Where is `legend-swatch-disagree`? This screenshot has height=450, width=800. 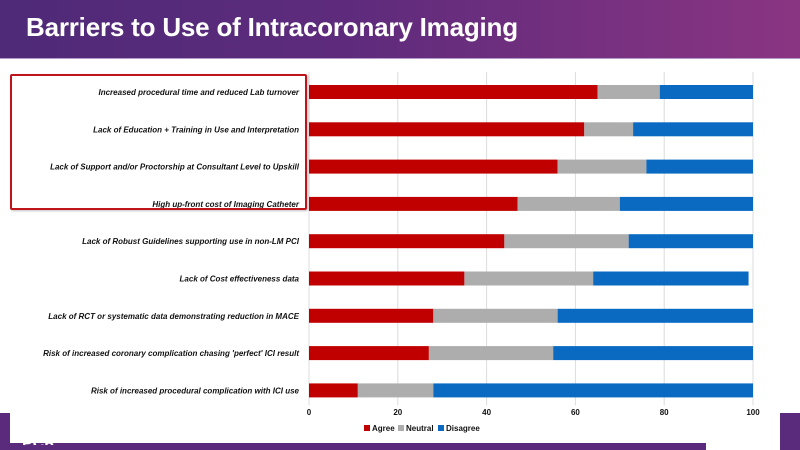 legend-swatch-disagree is located at coordinates (441, 428).